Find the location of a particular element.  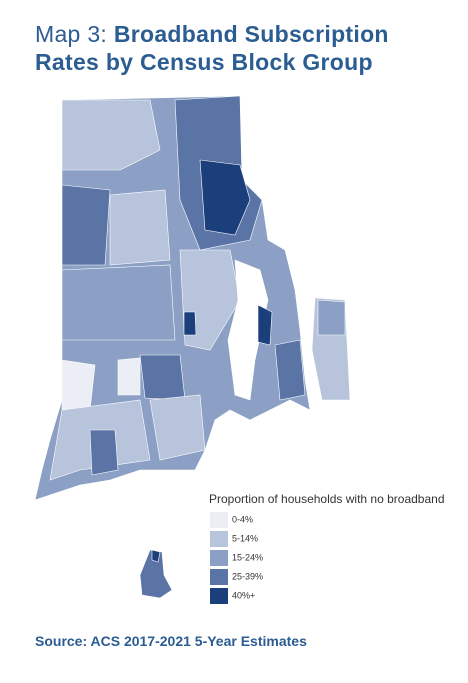

legend-label: 15-24% is located at coordinates (247, 557).